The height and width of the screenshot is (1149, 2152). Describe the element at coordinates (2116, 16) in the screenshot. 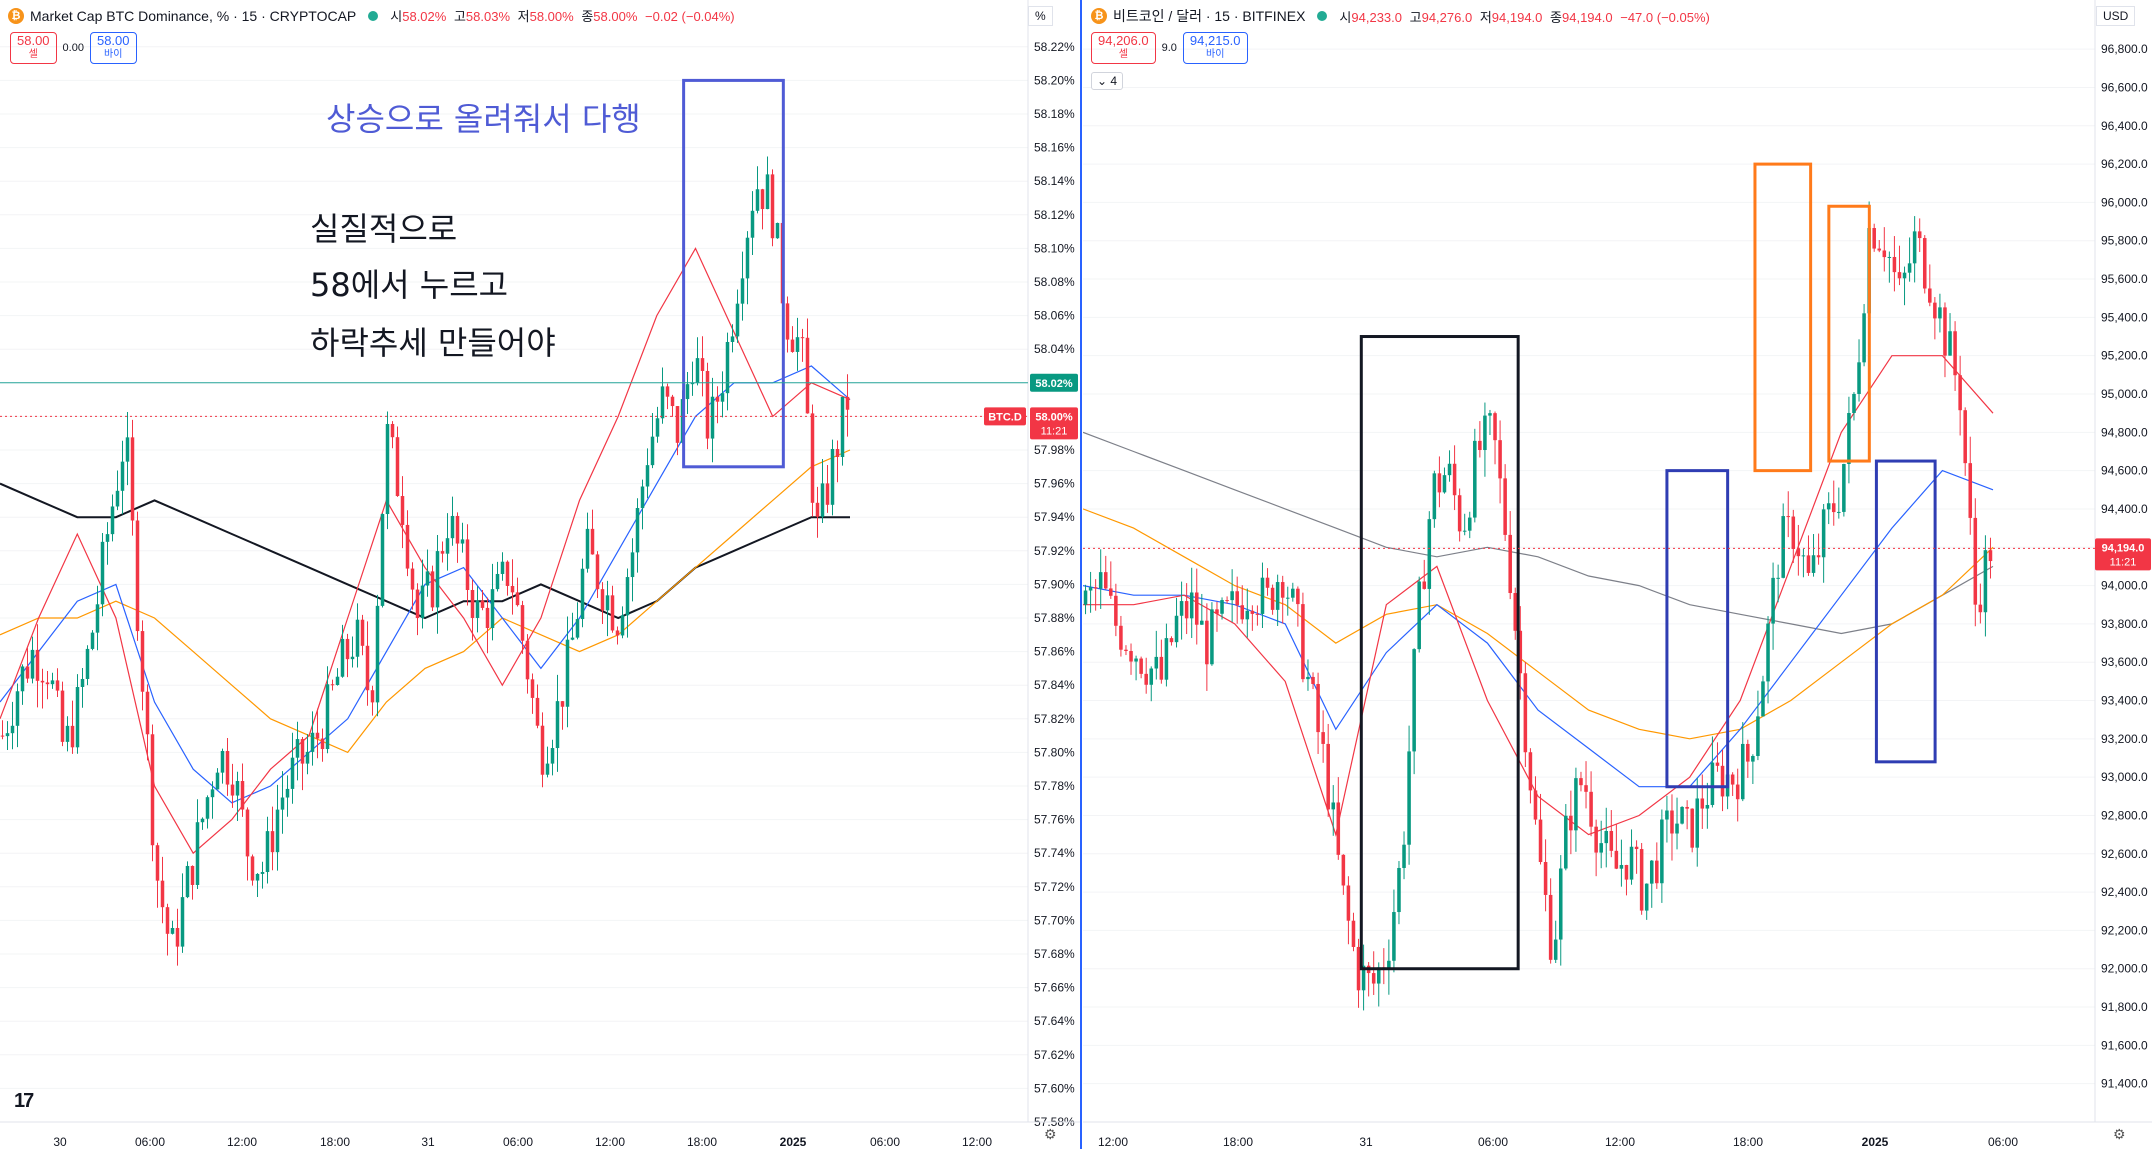

I see `currency-selector: USD` at that location.